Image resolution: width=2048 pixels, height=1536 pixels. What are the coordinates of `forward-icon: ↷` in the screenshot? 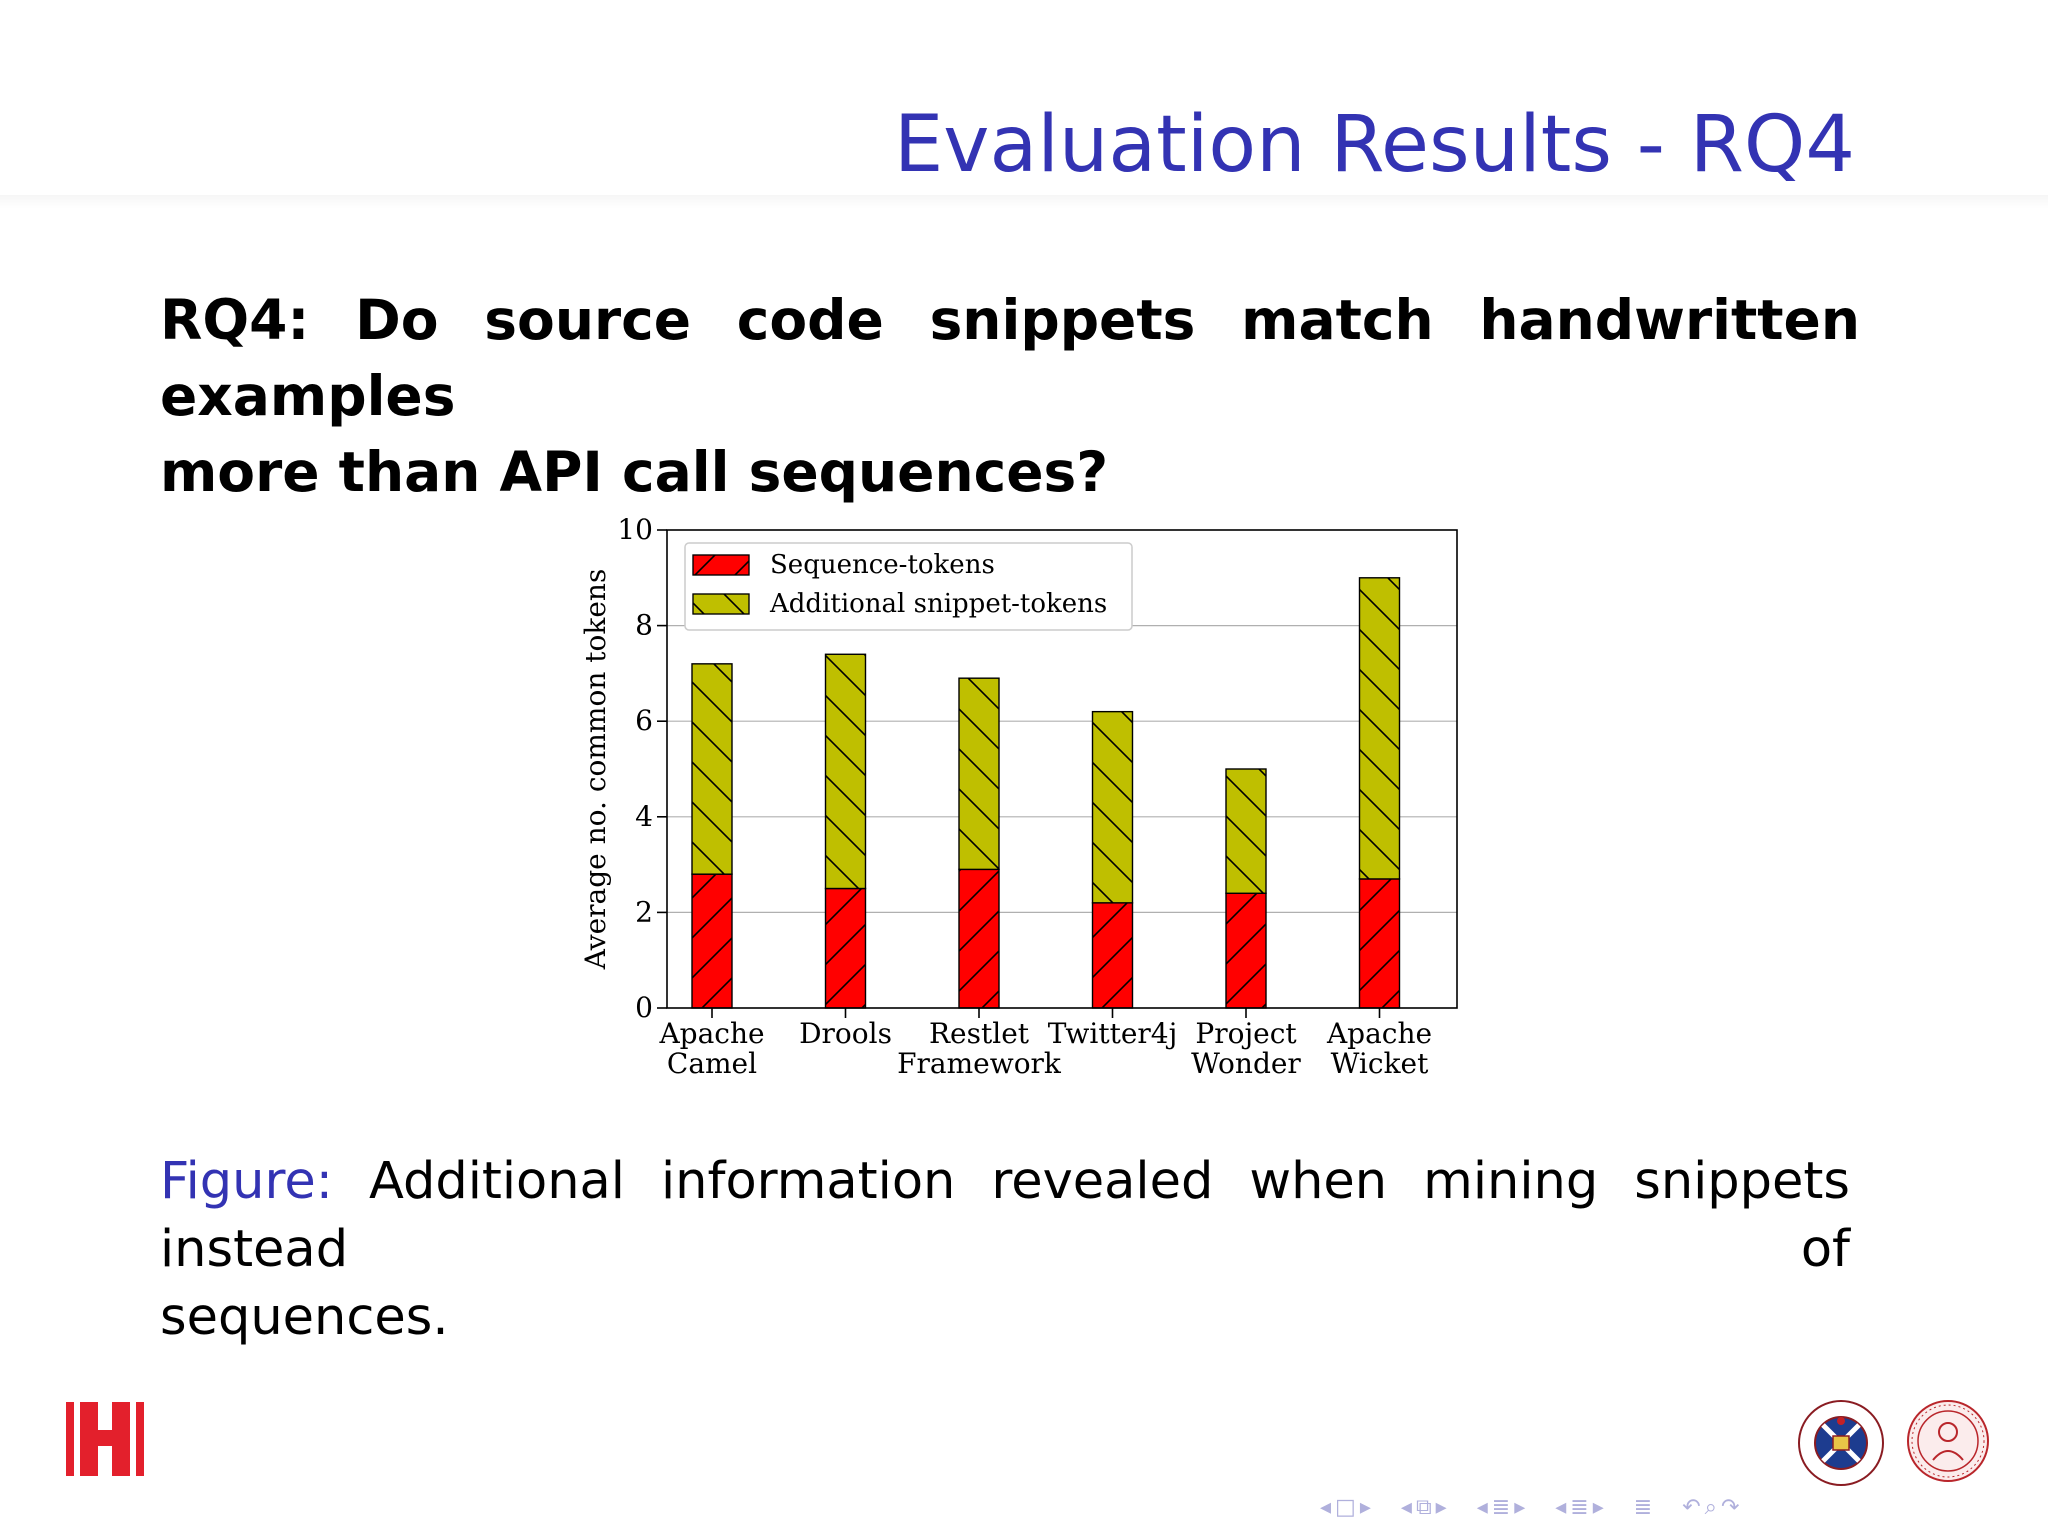 It's located at (1730, 1507).